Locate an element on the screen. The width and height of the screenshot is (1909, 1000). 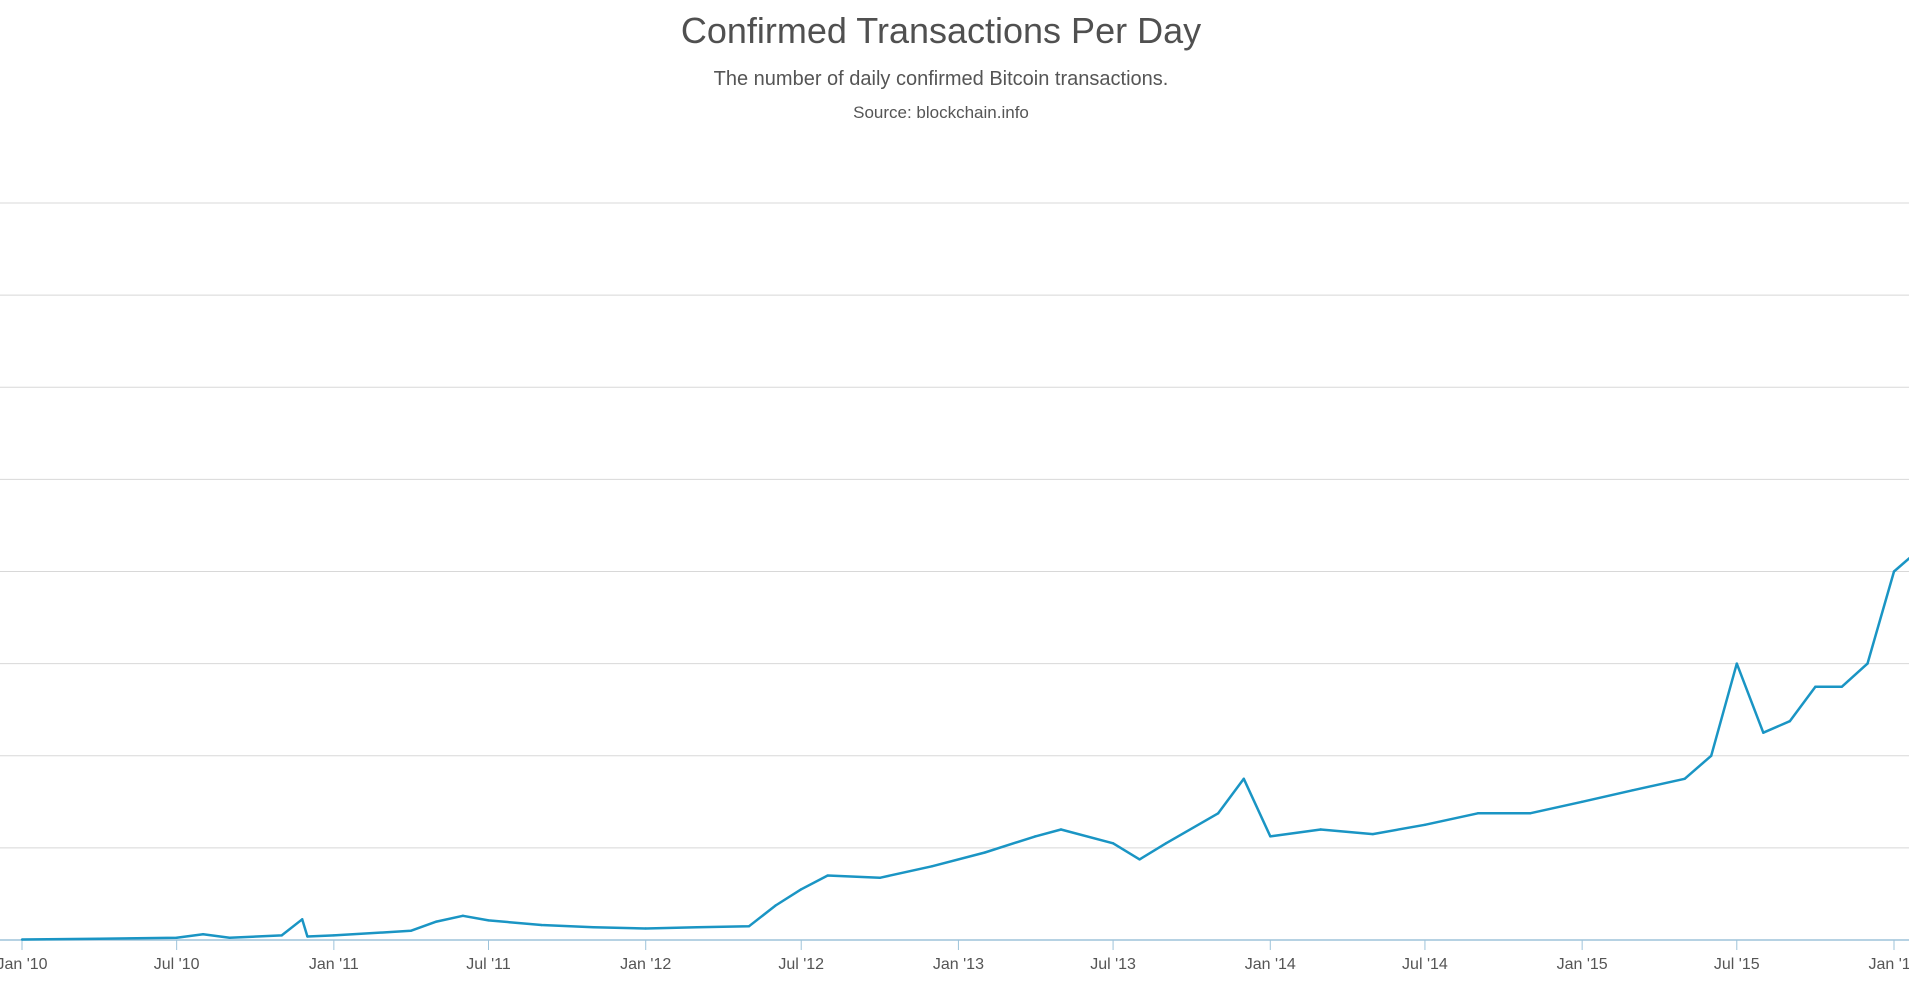
x-tick-label: Jan '15 is located at coordinates (1582, 964).